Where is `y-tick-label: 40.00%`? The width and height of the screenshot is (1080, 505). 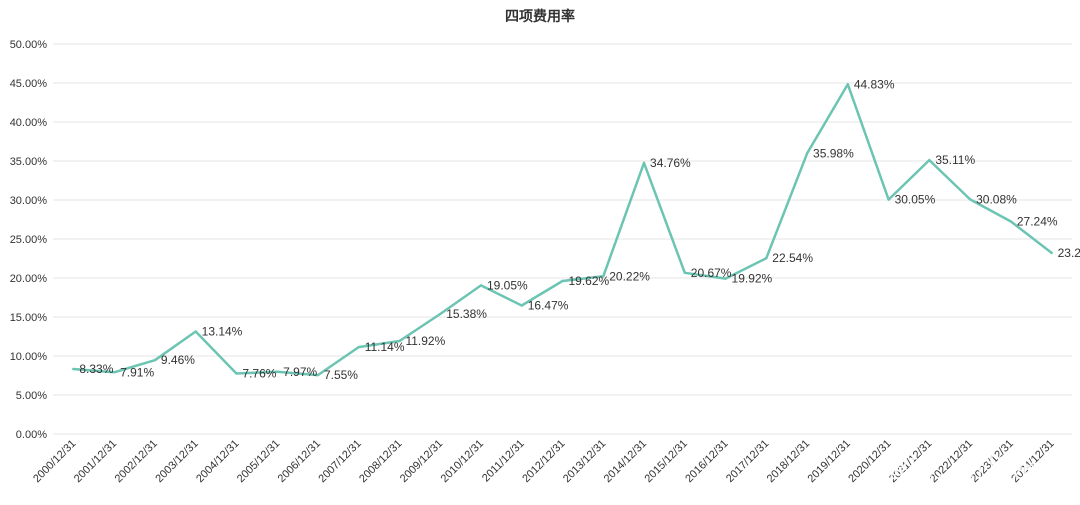
y-tick-label: 40.00% is located at coordinates (29, 123).